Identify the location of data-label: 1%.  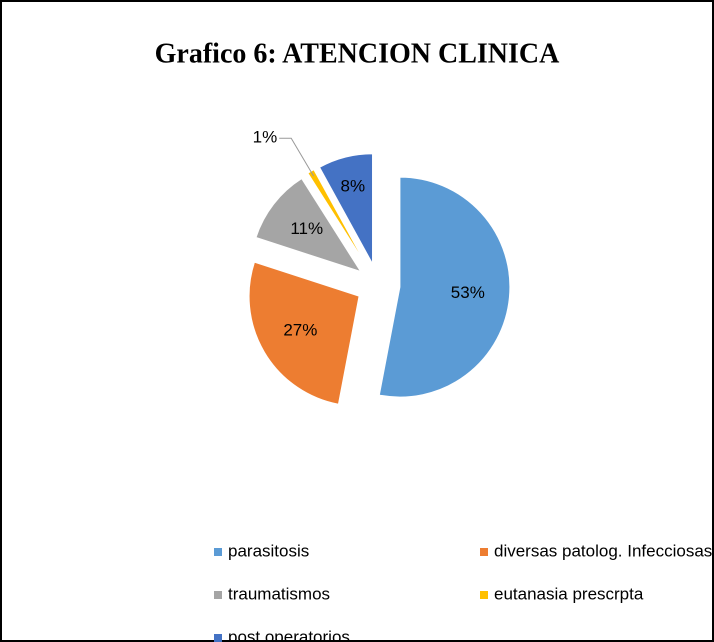
(265, 137).